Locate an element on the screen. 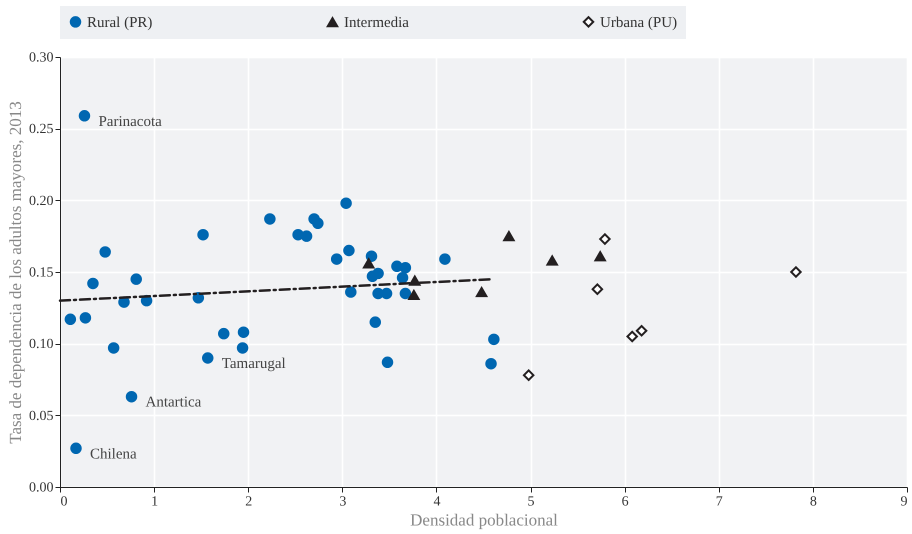 The width and height of the screenshot is (912, 534). y-tick-label: 0.30 is located at coordinates (41, 58).